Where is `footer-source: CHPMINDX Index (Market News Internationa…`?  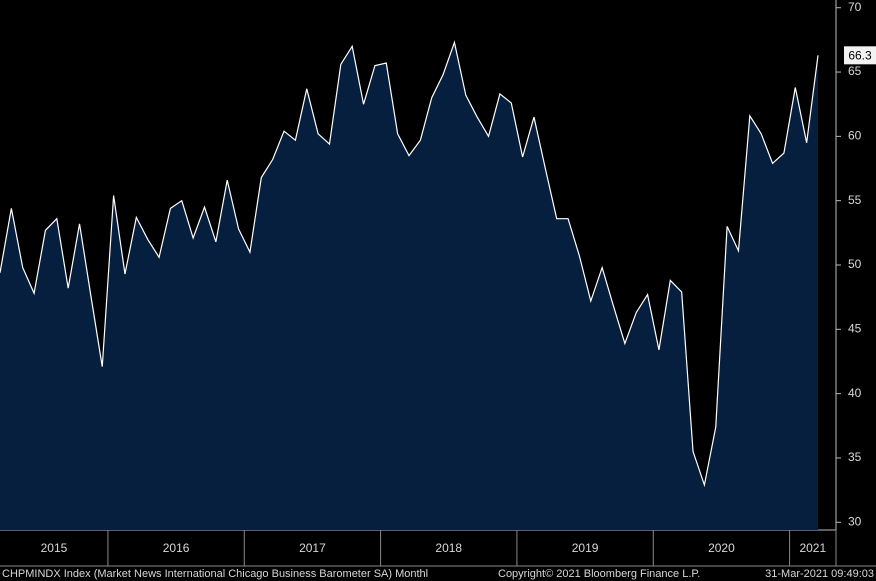
footer-source: CHPMINDX Index (Market News Internationa… is located at coordinates (215, 574).